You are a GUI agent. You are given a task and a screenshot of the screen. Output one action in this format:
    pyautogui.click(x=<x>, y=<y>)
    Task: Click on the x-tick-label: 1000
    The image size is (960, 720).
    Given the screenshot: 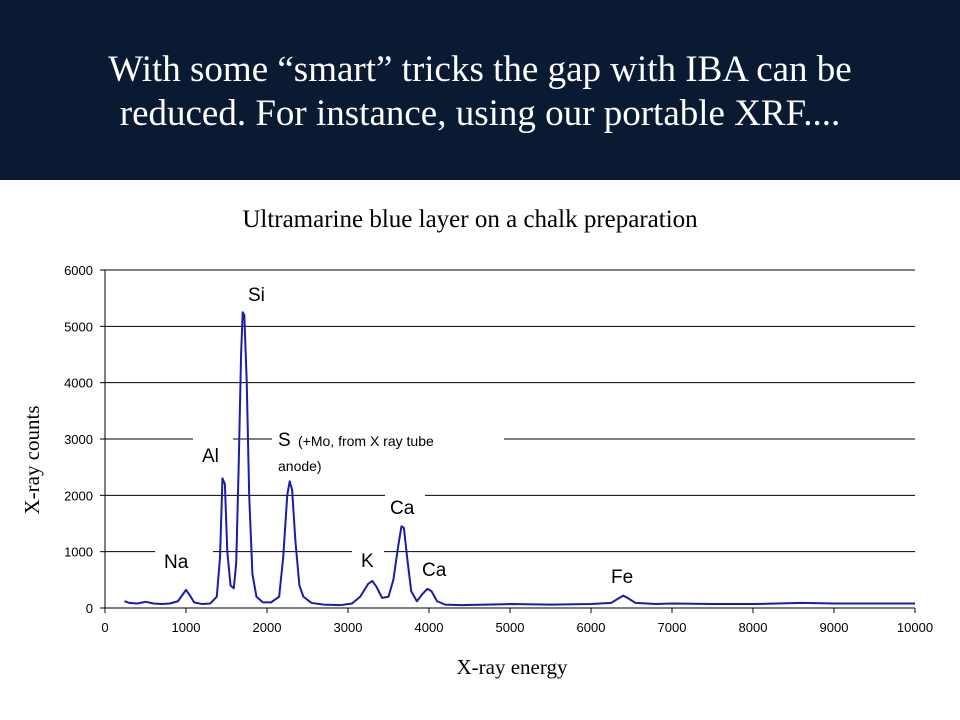 What is the action you would take?
    pyautogui.click(x=186, y=627)
    